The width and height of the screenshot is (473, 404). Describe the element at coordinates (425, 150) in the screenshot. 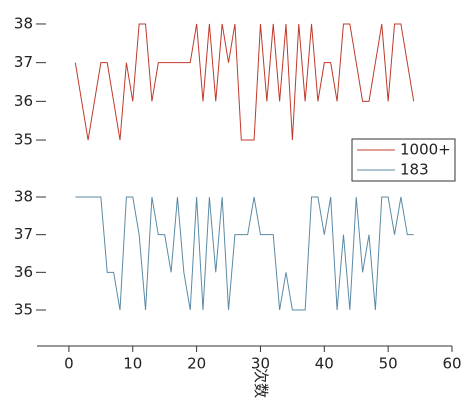

I see `legend-label: 1000+` at that location.